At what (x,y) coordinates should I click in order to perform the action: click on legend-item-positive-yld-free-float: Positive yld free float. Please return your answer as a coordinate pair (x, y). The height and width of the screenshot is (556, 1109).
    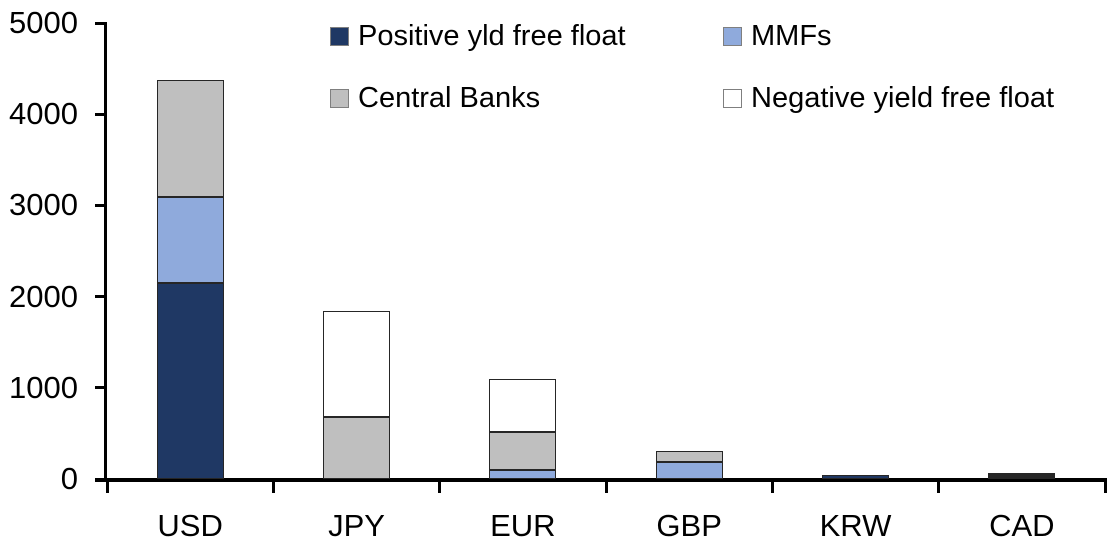
    Looking at the image, I should click on (478, 36).